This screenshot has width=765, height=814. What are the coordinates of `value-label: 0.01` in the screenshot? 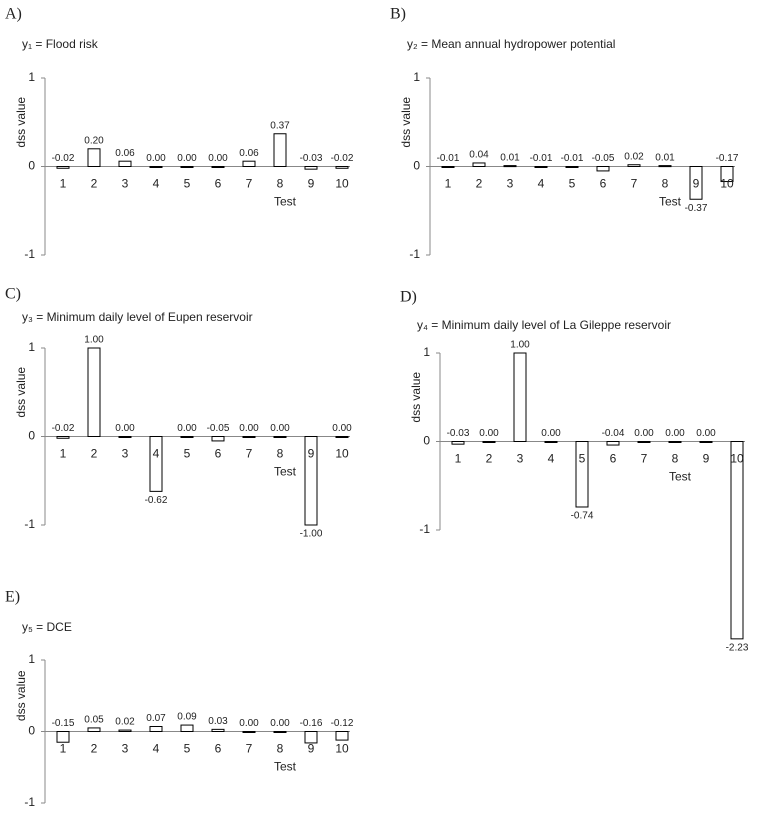 It's located at (665, 157).